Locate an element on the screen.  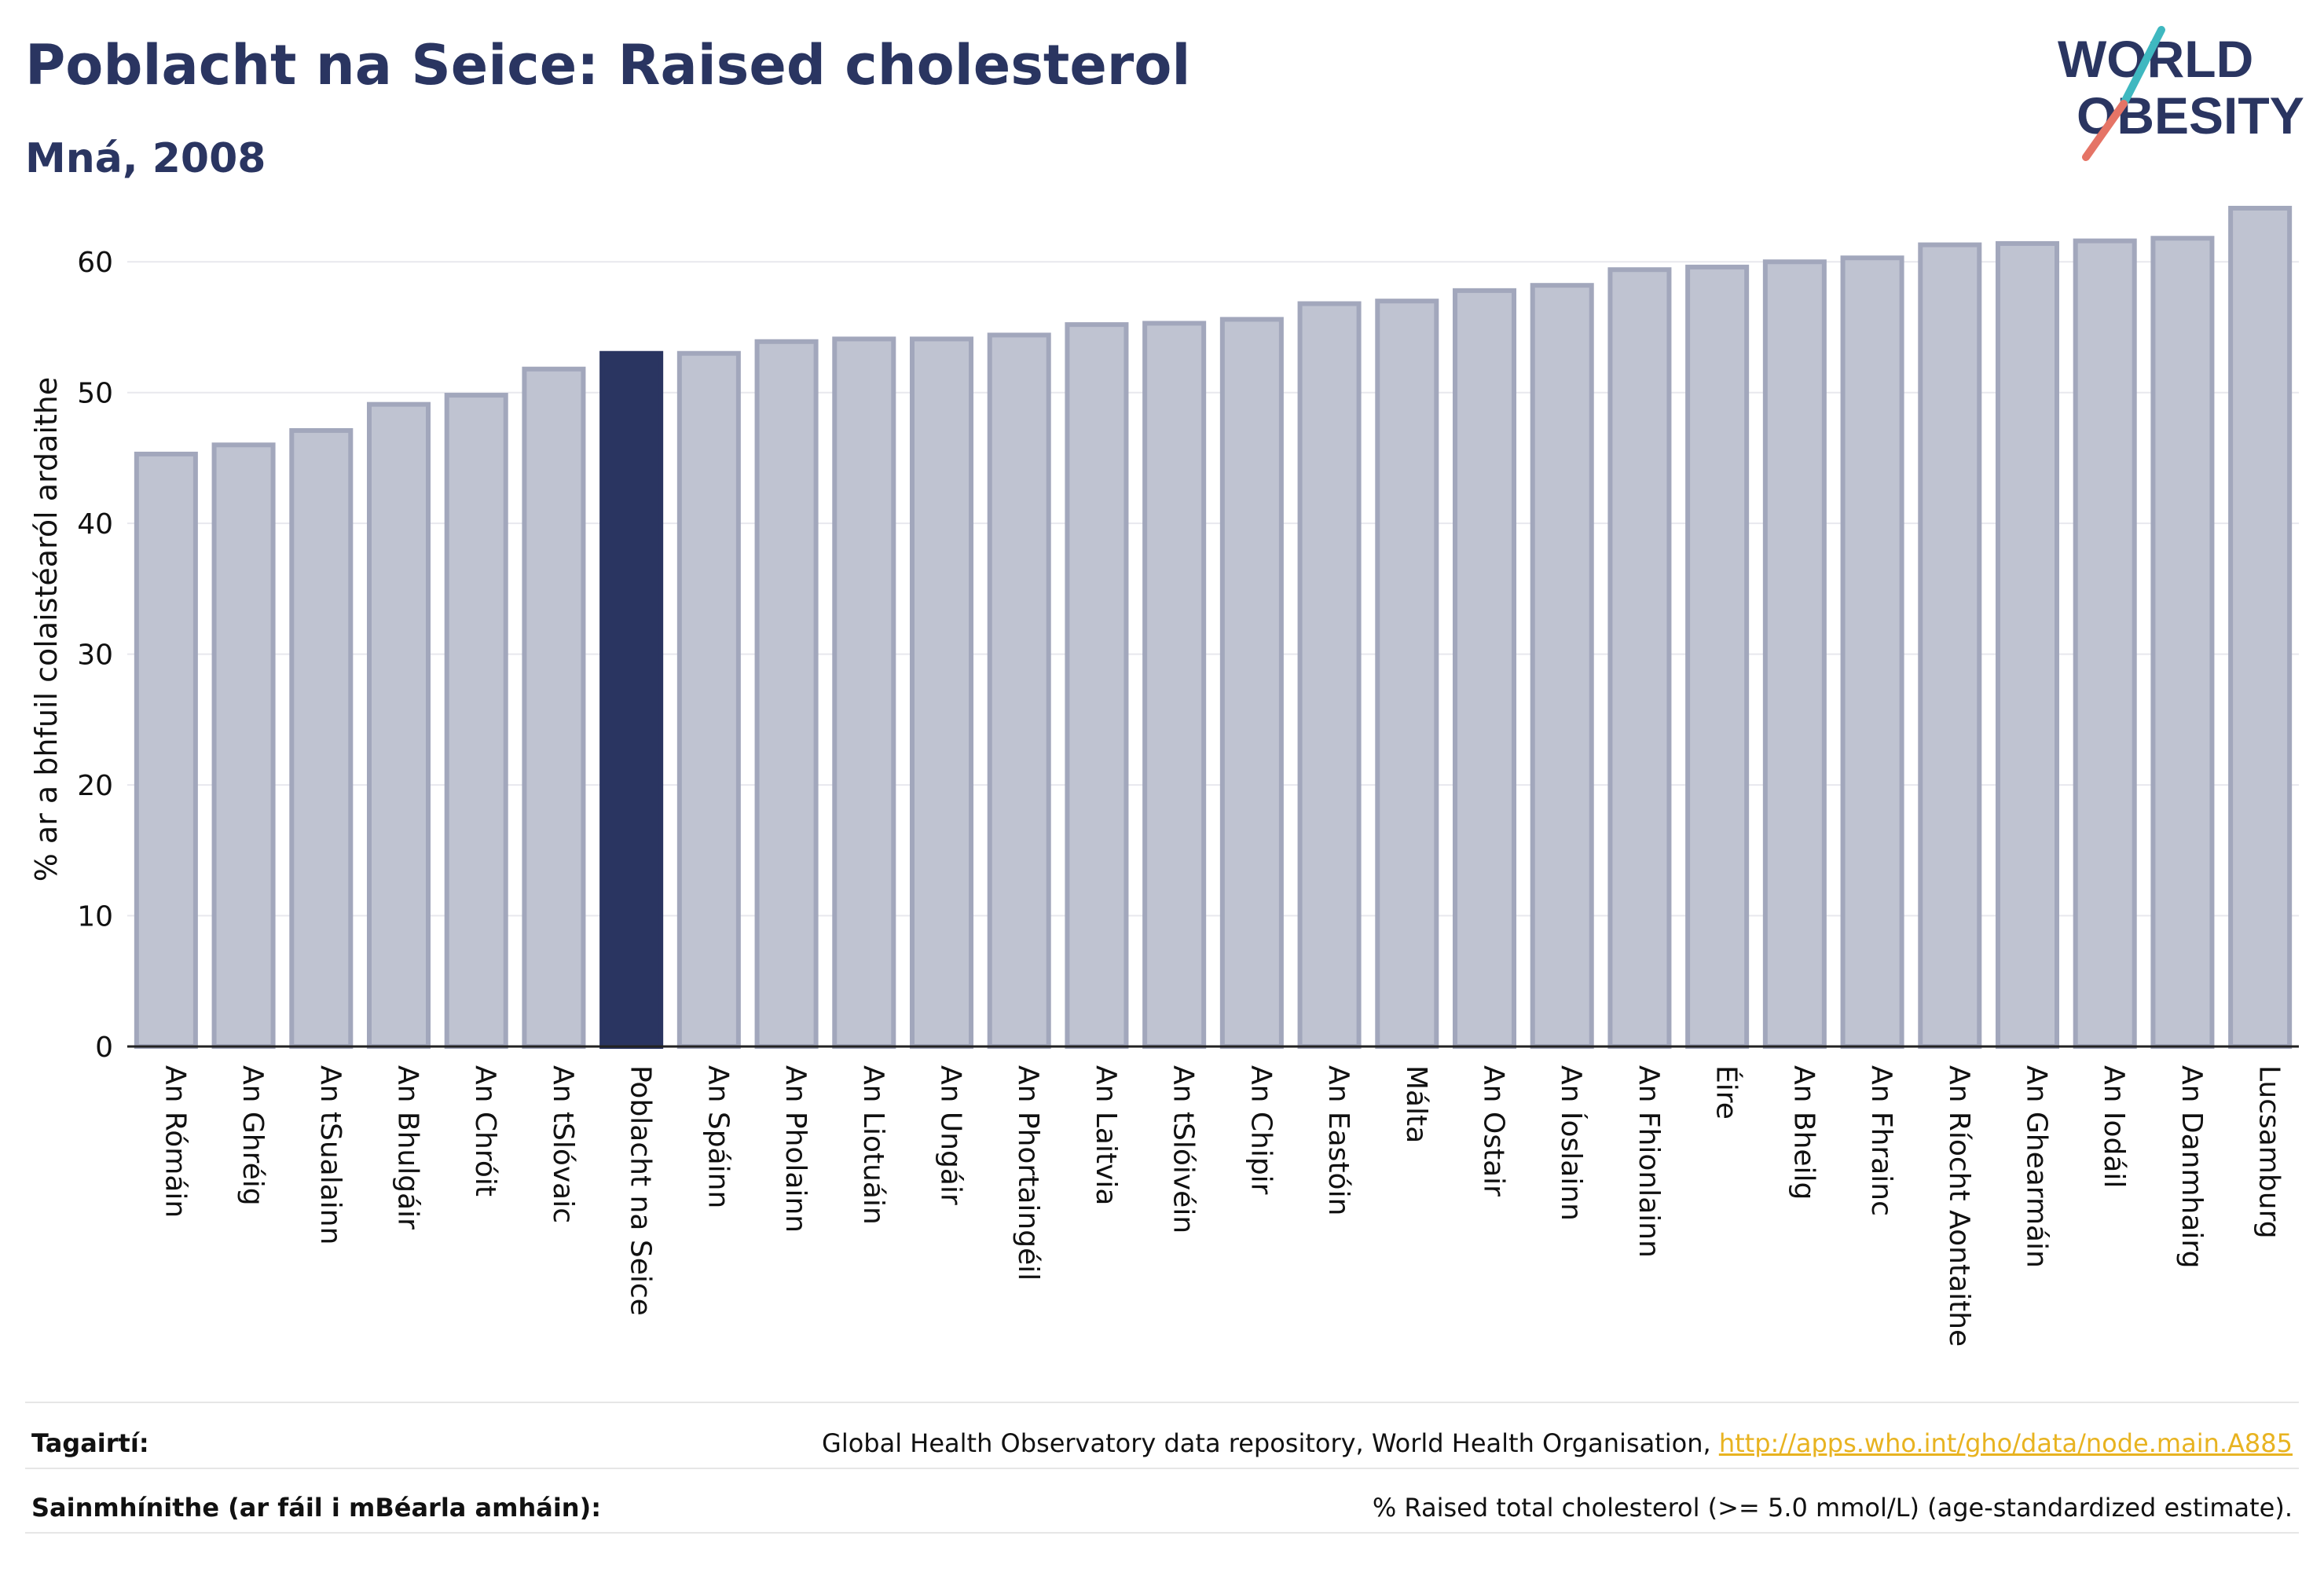
x-tick-label: An Bhulgáir is located at coordinates (408, 1147).